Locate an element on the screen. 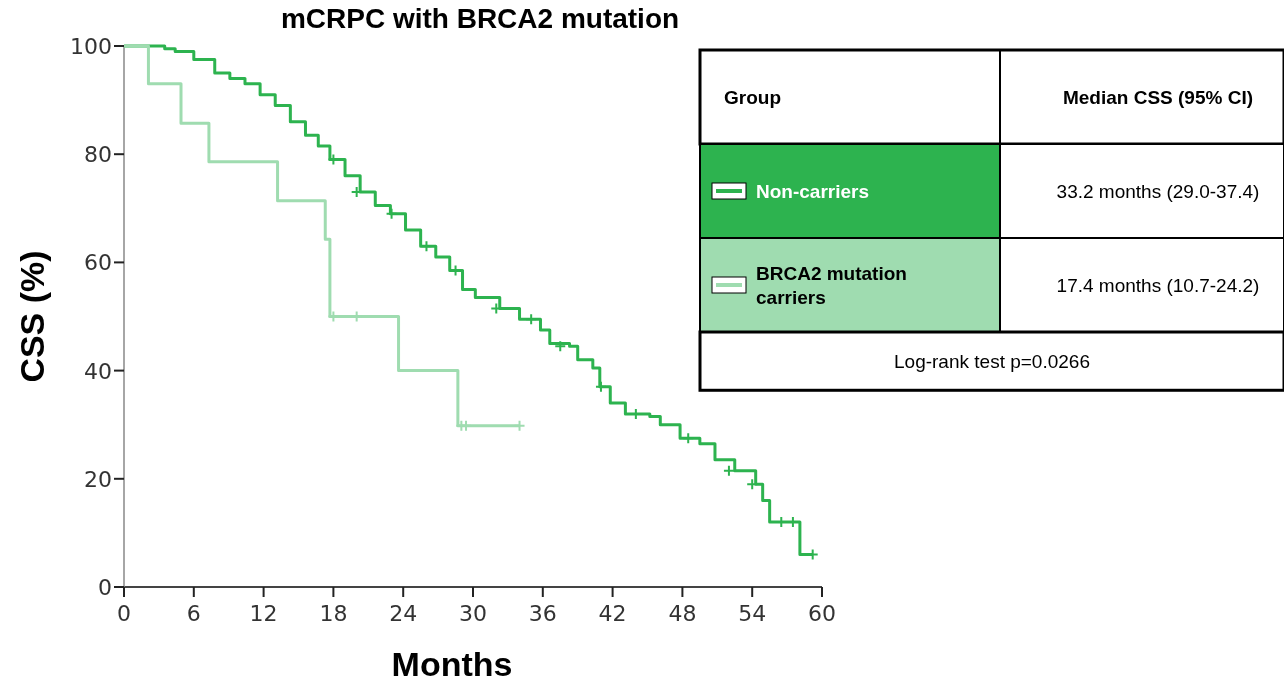  x-tick-label: 54 is located at coordinates (752, 613).